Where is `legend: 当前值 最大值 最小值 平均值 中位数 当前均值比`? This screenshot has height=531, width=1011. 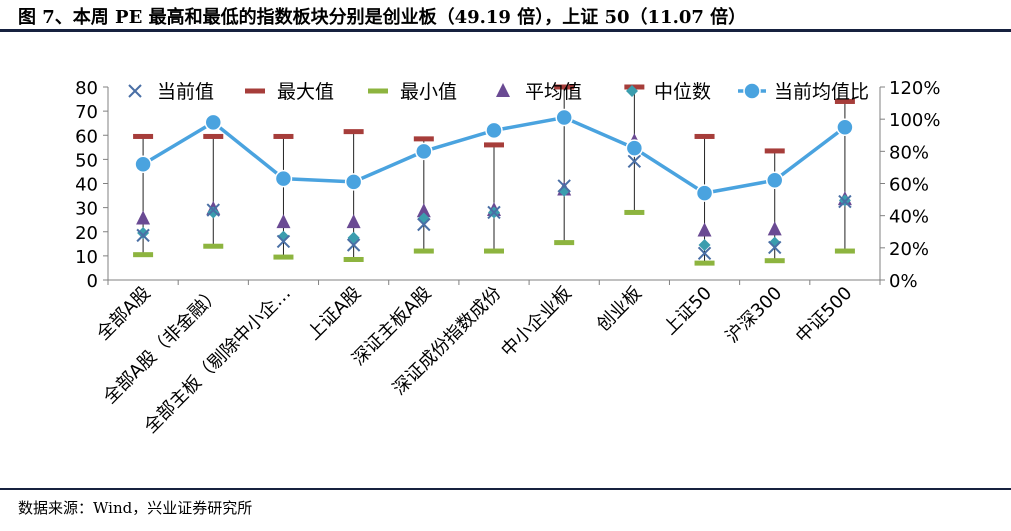 legend: 当前值 最大值 最小值 平均值 中位数 当前均值比 is located at coordinates (498, 92).